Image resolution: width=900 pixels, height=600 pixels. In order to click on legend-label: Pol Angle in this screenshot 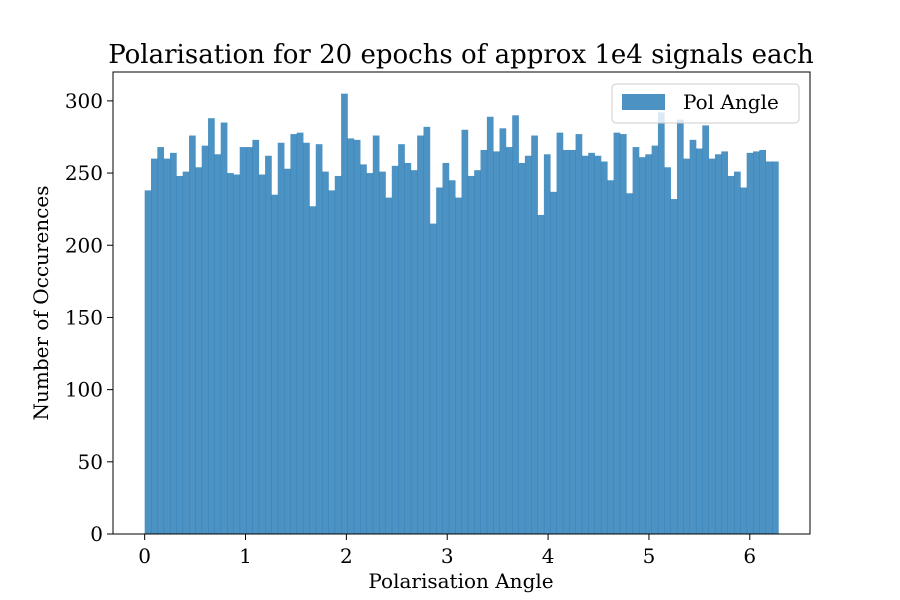, I will do `click(731, 102)`.